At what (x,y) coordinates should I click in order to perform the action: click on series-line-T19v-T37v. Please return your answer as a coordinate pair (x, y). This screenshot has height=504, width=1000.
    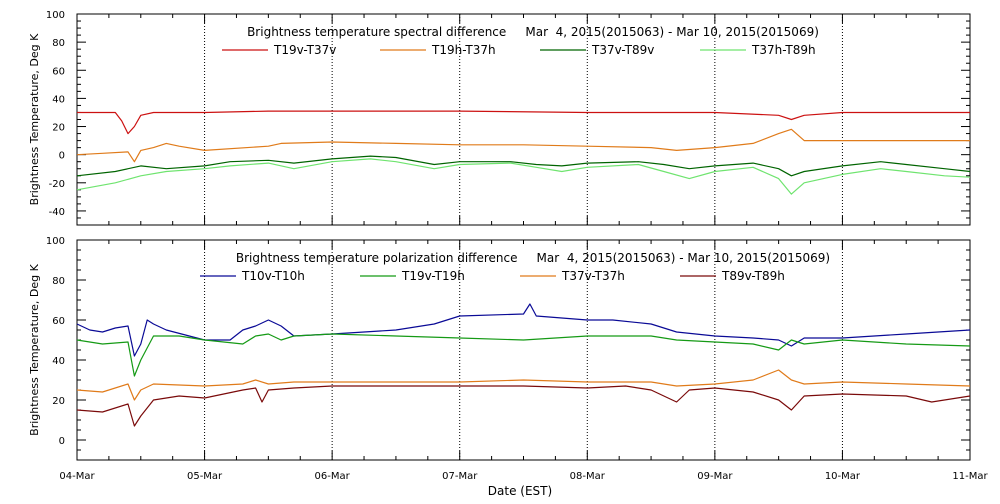
    Looking at the image, I should click on (523, 122).